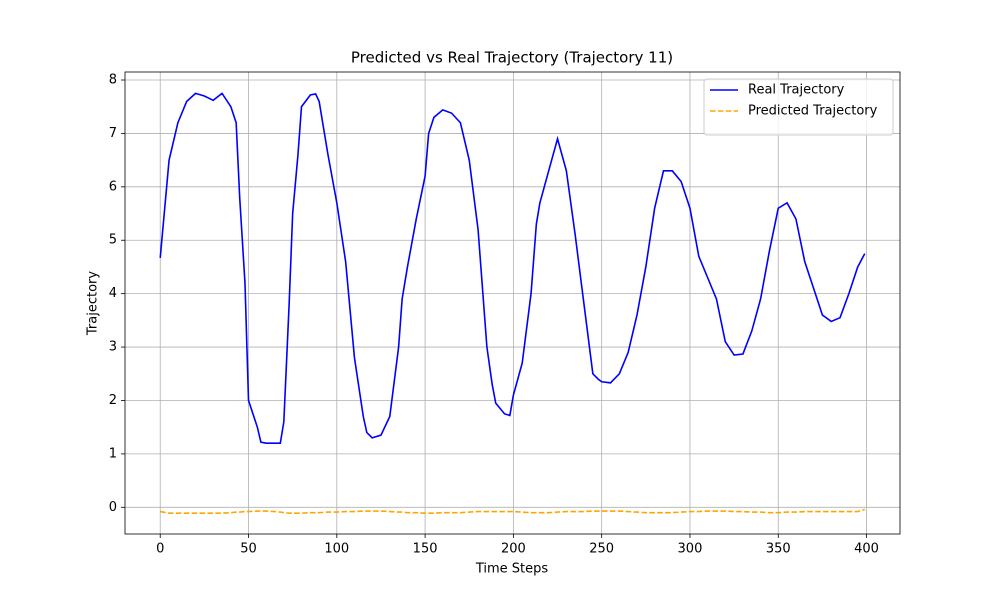 This screenshot has width=1000, height=600. Describe the element at coordinates (113, 347) in the screenshot. I see `y-tick-label: 3` at that location.